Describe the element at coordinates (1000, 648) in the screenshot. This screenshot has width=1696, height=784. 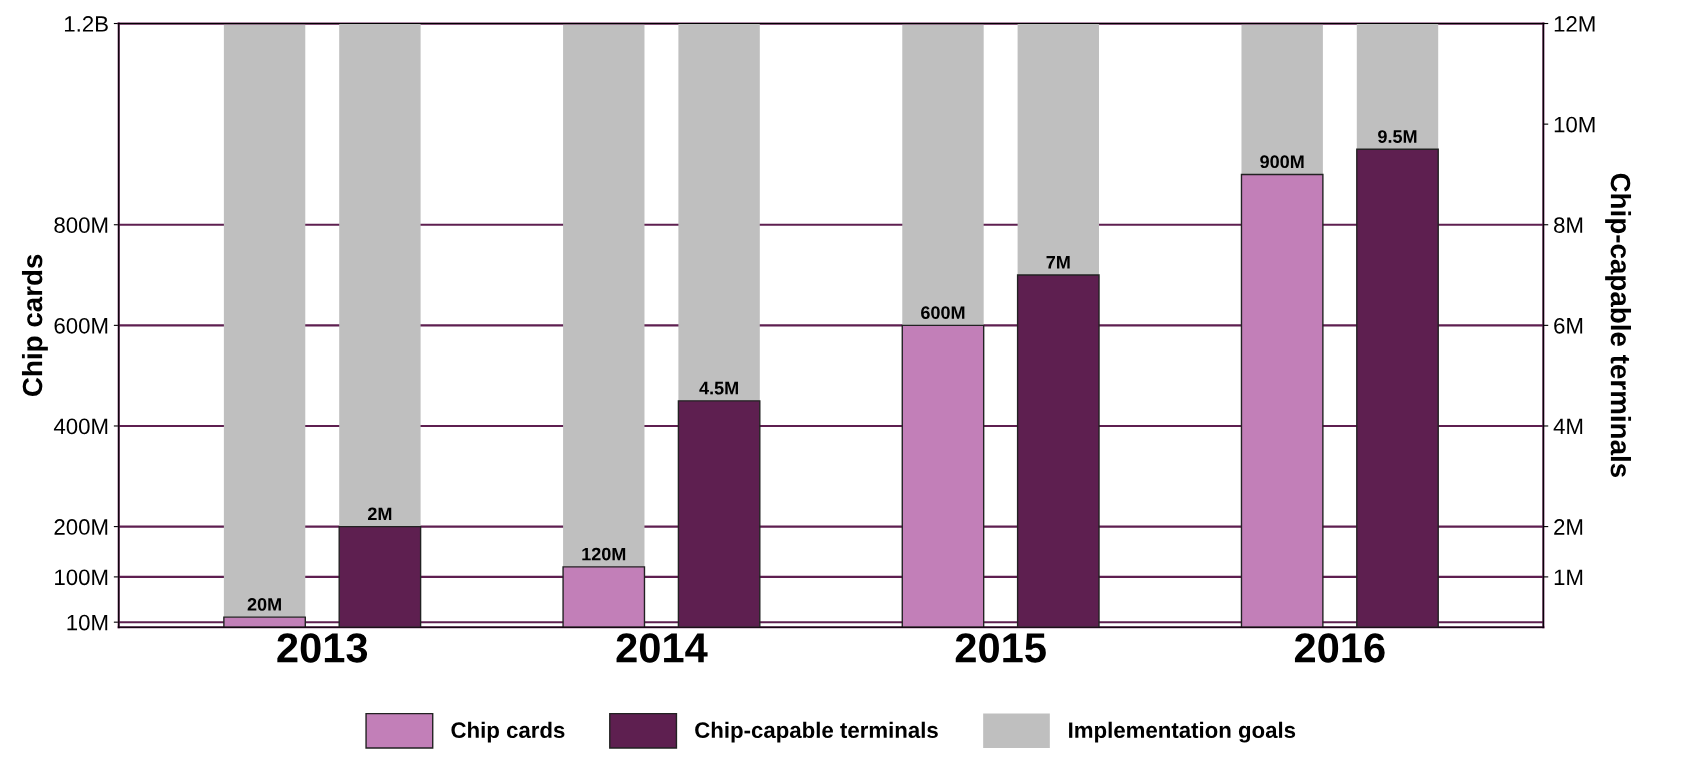
I see `x-tick-label: 2015` at that location.